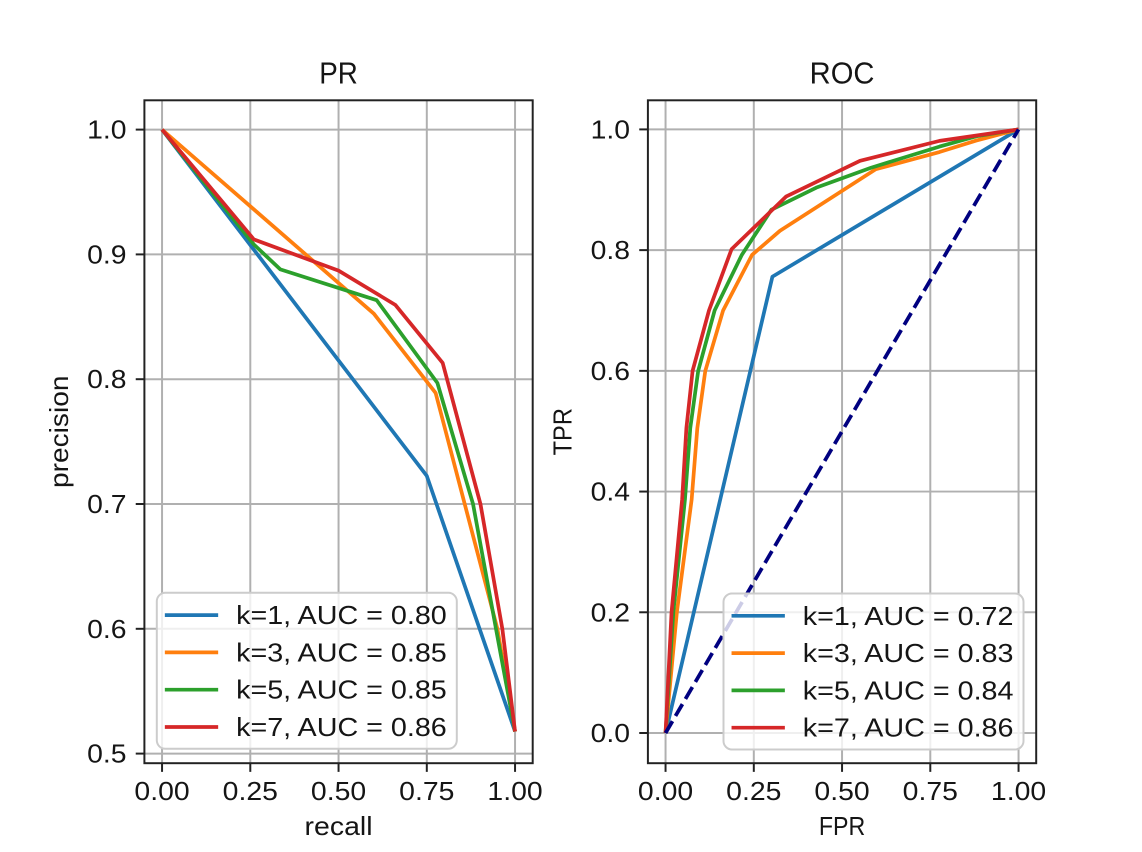 The height and width of the screenshot is (852, 1142). Describe the element at coordinates (341, 690) in the screenshot. I see `svg-text: k=5, AUC = 0.85` at that location.